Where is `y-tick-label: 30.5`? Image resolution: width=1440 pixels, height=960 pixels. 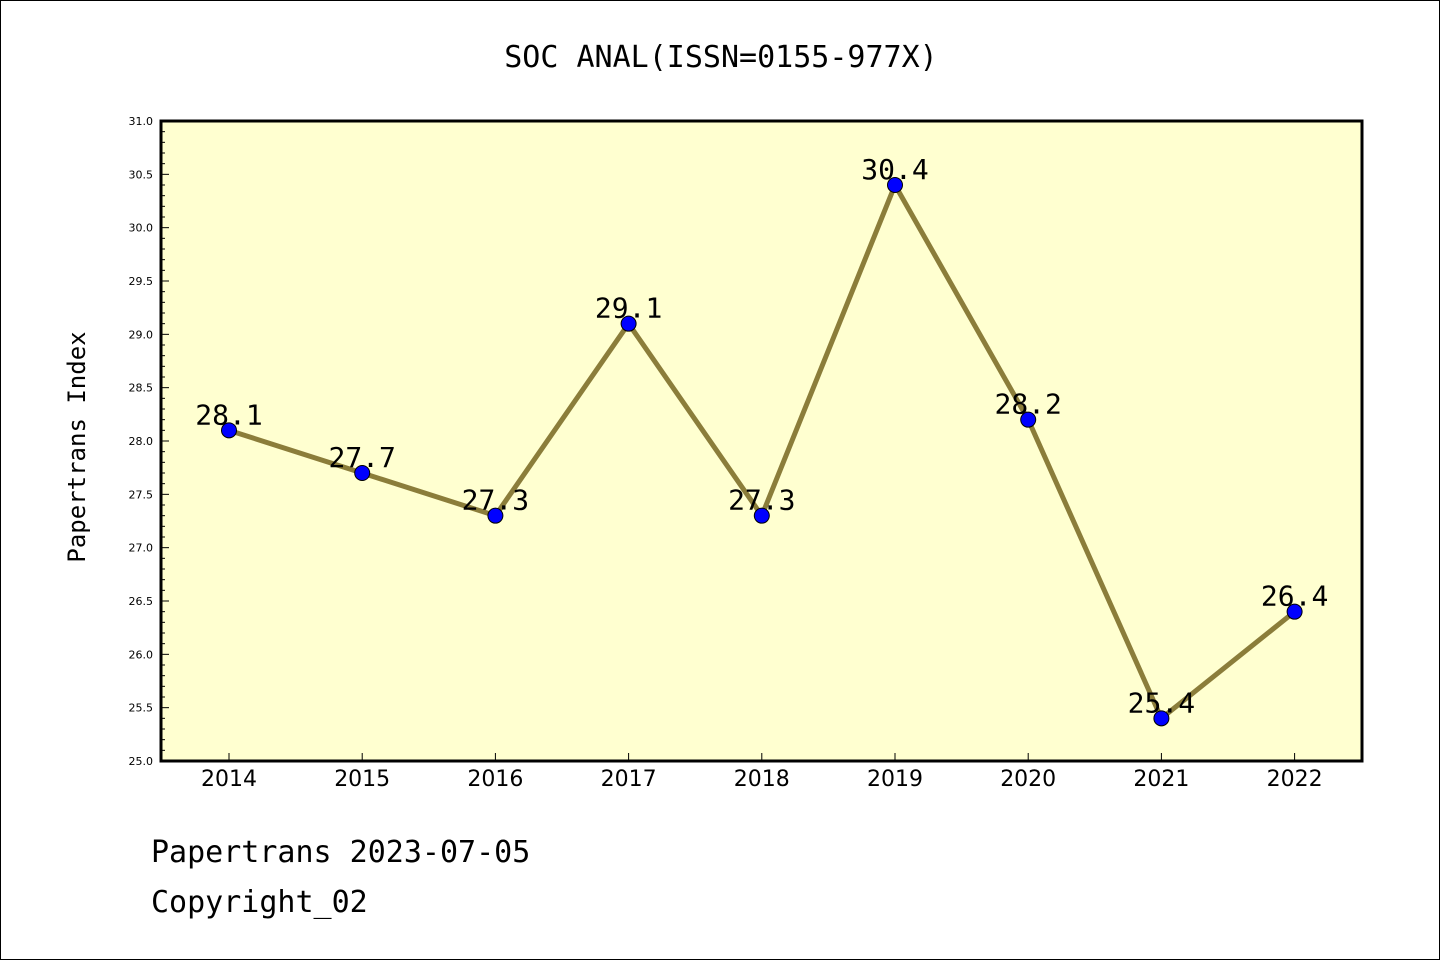
y-tick-label: 30.5 is located at coordinates (141, 174).